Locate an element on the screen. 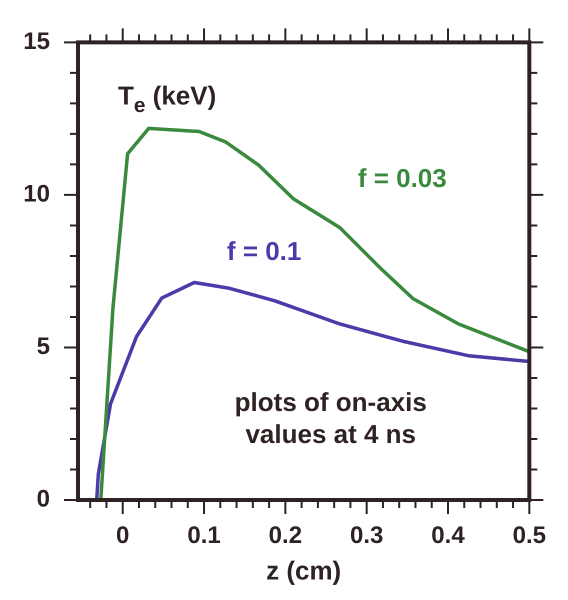  x-tick-label: 0 is located at coordinates (123, 536).